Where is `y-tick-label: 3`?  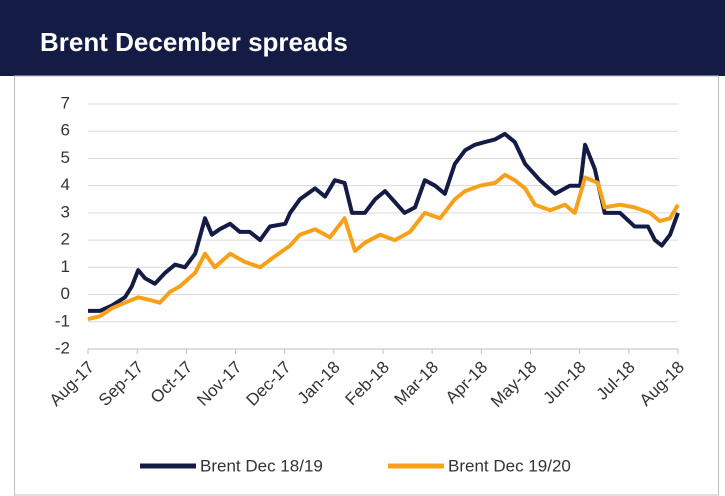
y-tick-label: 3 is located at coordinates (65, 211).